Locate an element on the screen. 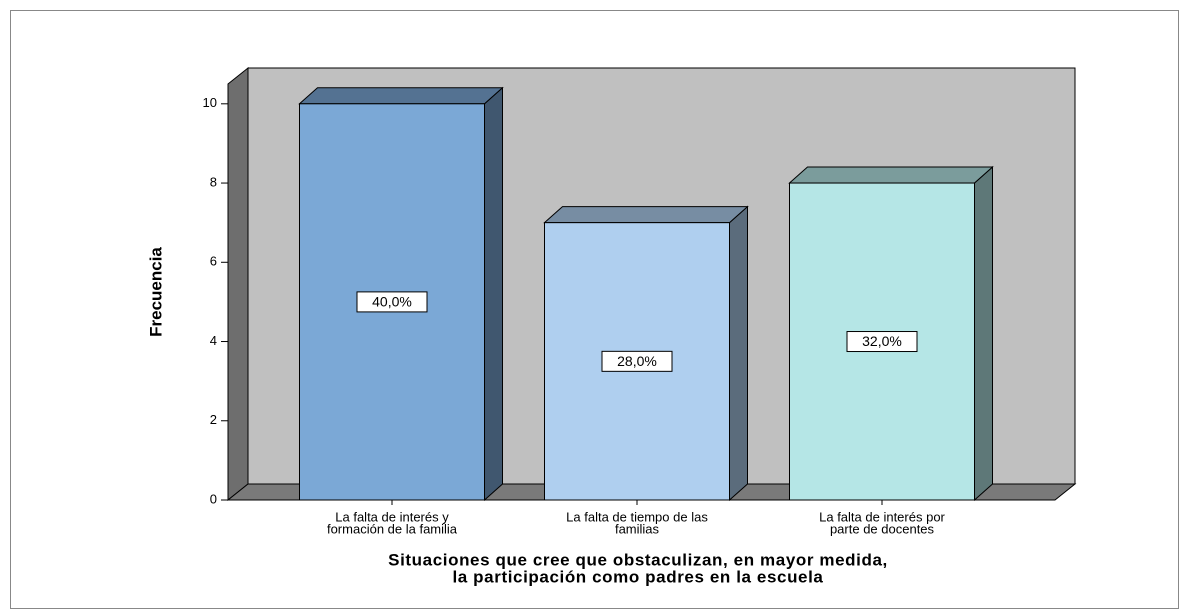  y-axis-label: Frecuencia is located at coordinates (155, 292).